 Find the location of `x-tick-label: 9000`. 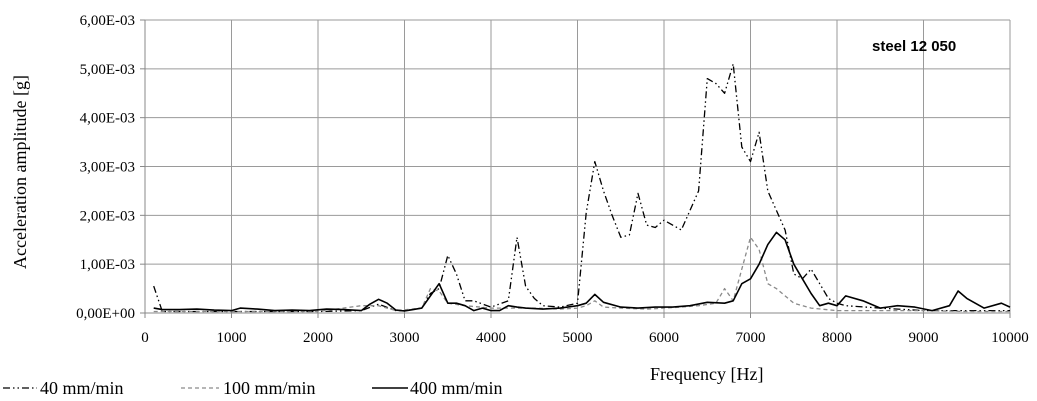

x-tick-label: 9000 is located at coordinates (924, 338).